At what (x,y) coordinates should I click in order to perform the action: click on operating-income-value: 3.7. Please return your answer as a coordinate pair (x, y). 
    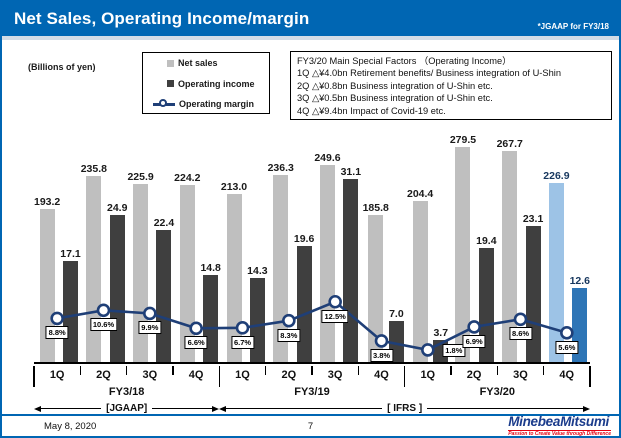
    Looking at the image, I should click on (441, 333).